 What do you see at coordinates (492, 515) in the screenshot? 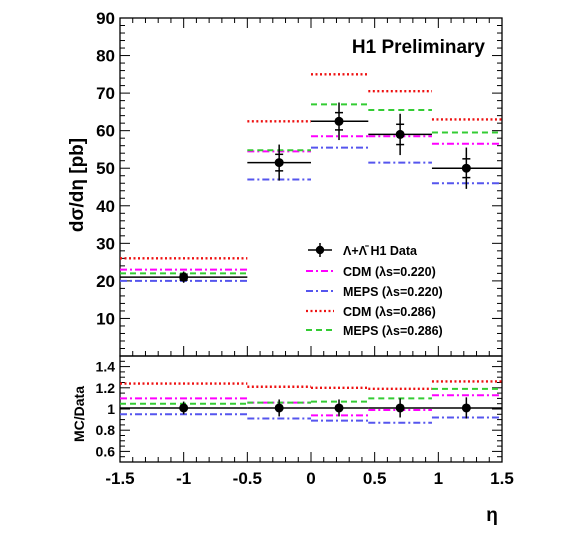
I see `x-axis-title: η` at bounding box center [492, 515].